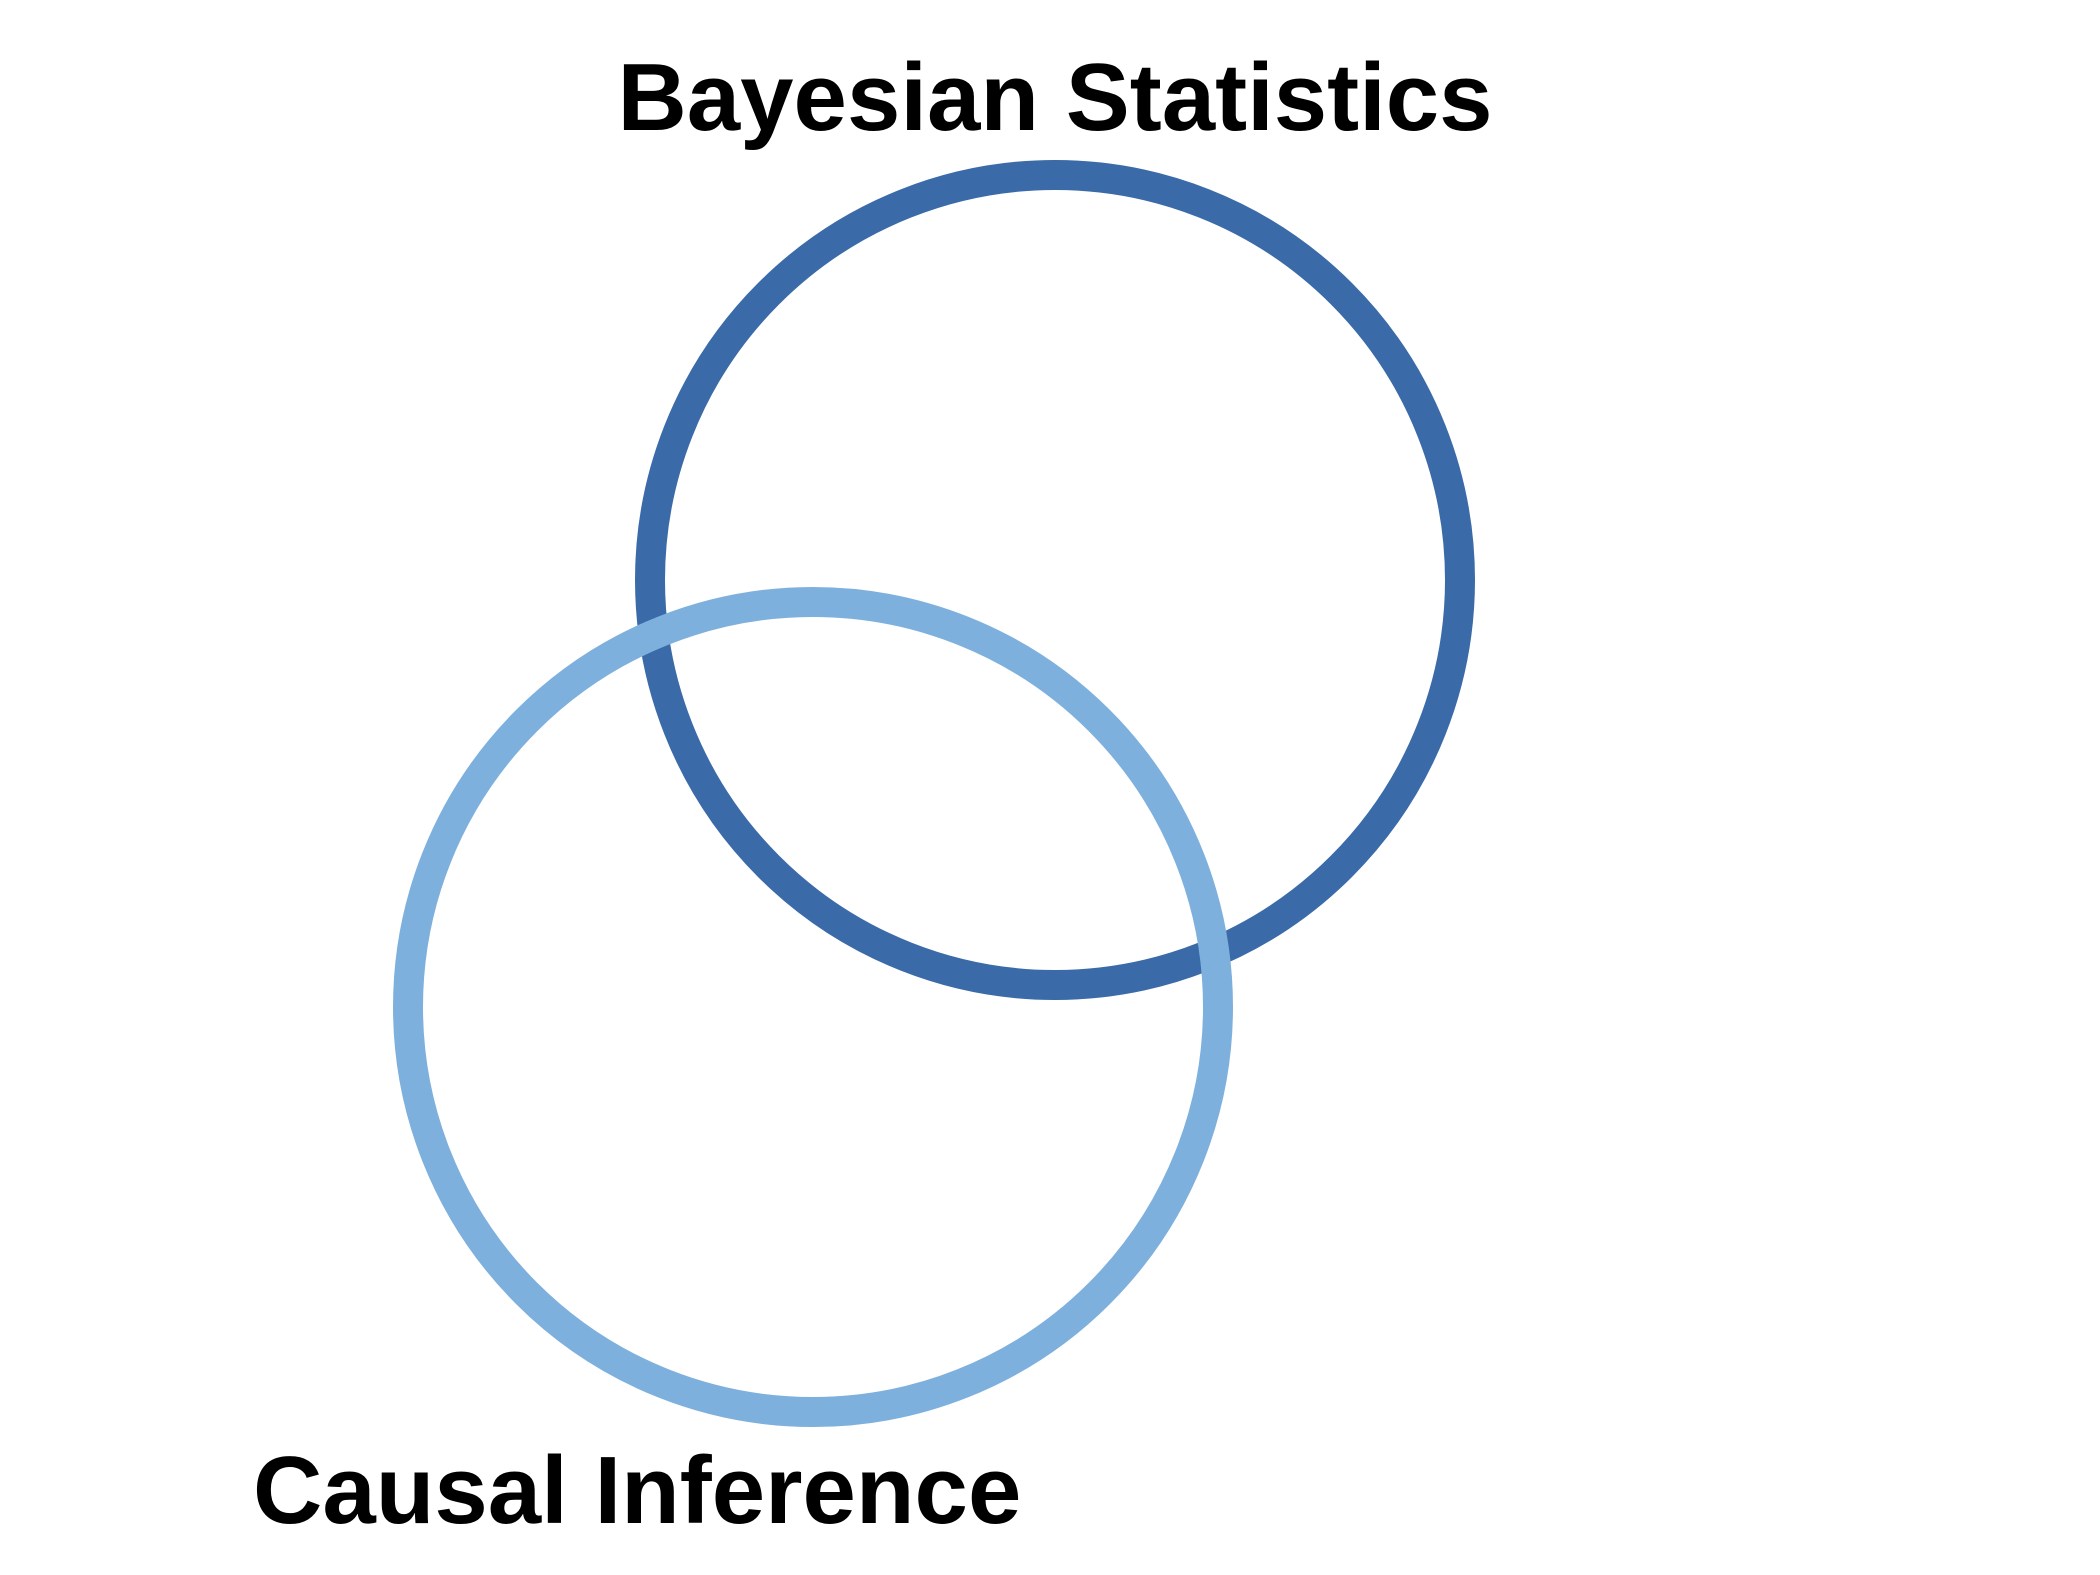 The width and height of the screenshot is (2100, 1575). Describe the element at coordinates (1054, 97) in the screenshot. I see `bayesian-statistics-label: Bayesian Statistics` at that location.